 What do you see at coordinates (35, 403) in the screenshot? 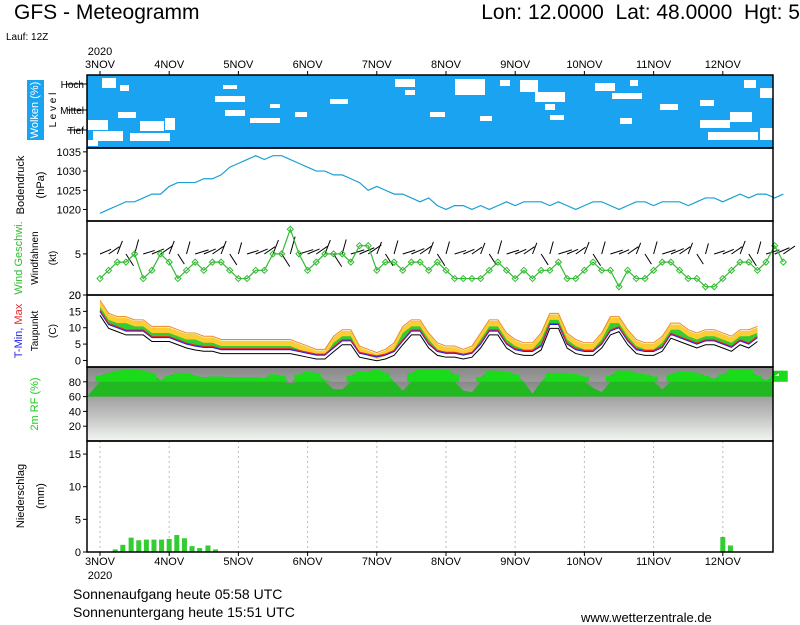
I see `rh-ylabel: 2m RF (%)` at bounding box center [35, 403].